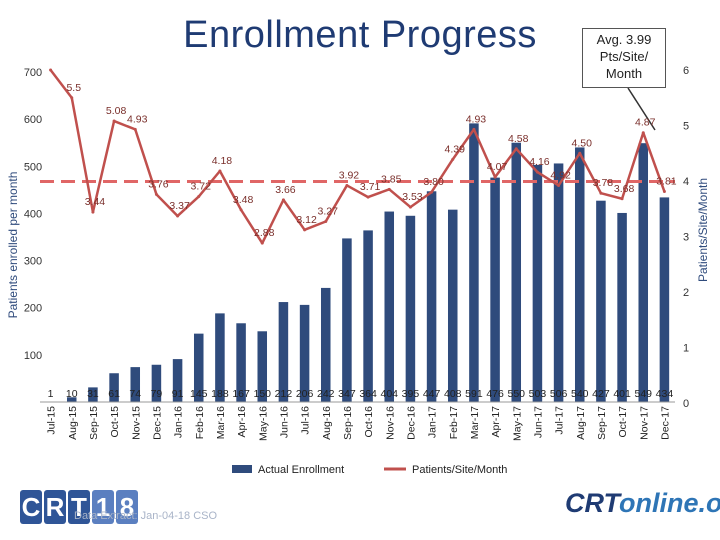  Describe the element at coordinates (538, 422) in the screenshot. I see `x-tick-label: Jun-17` at that location.